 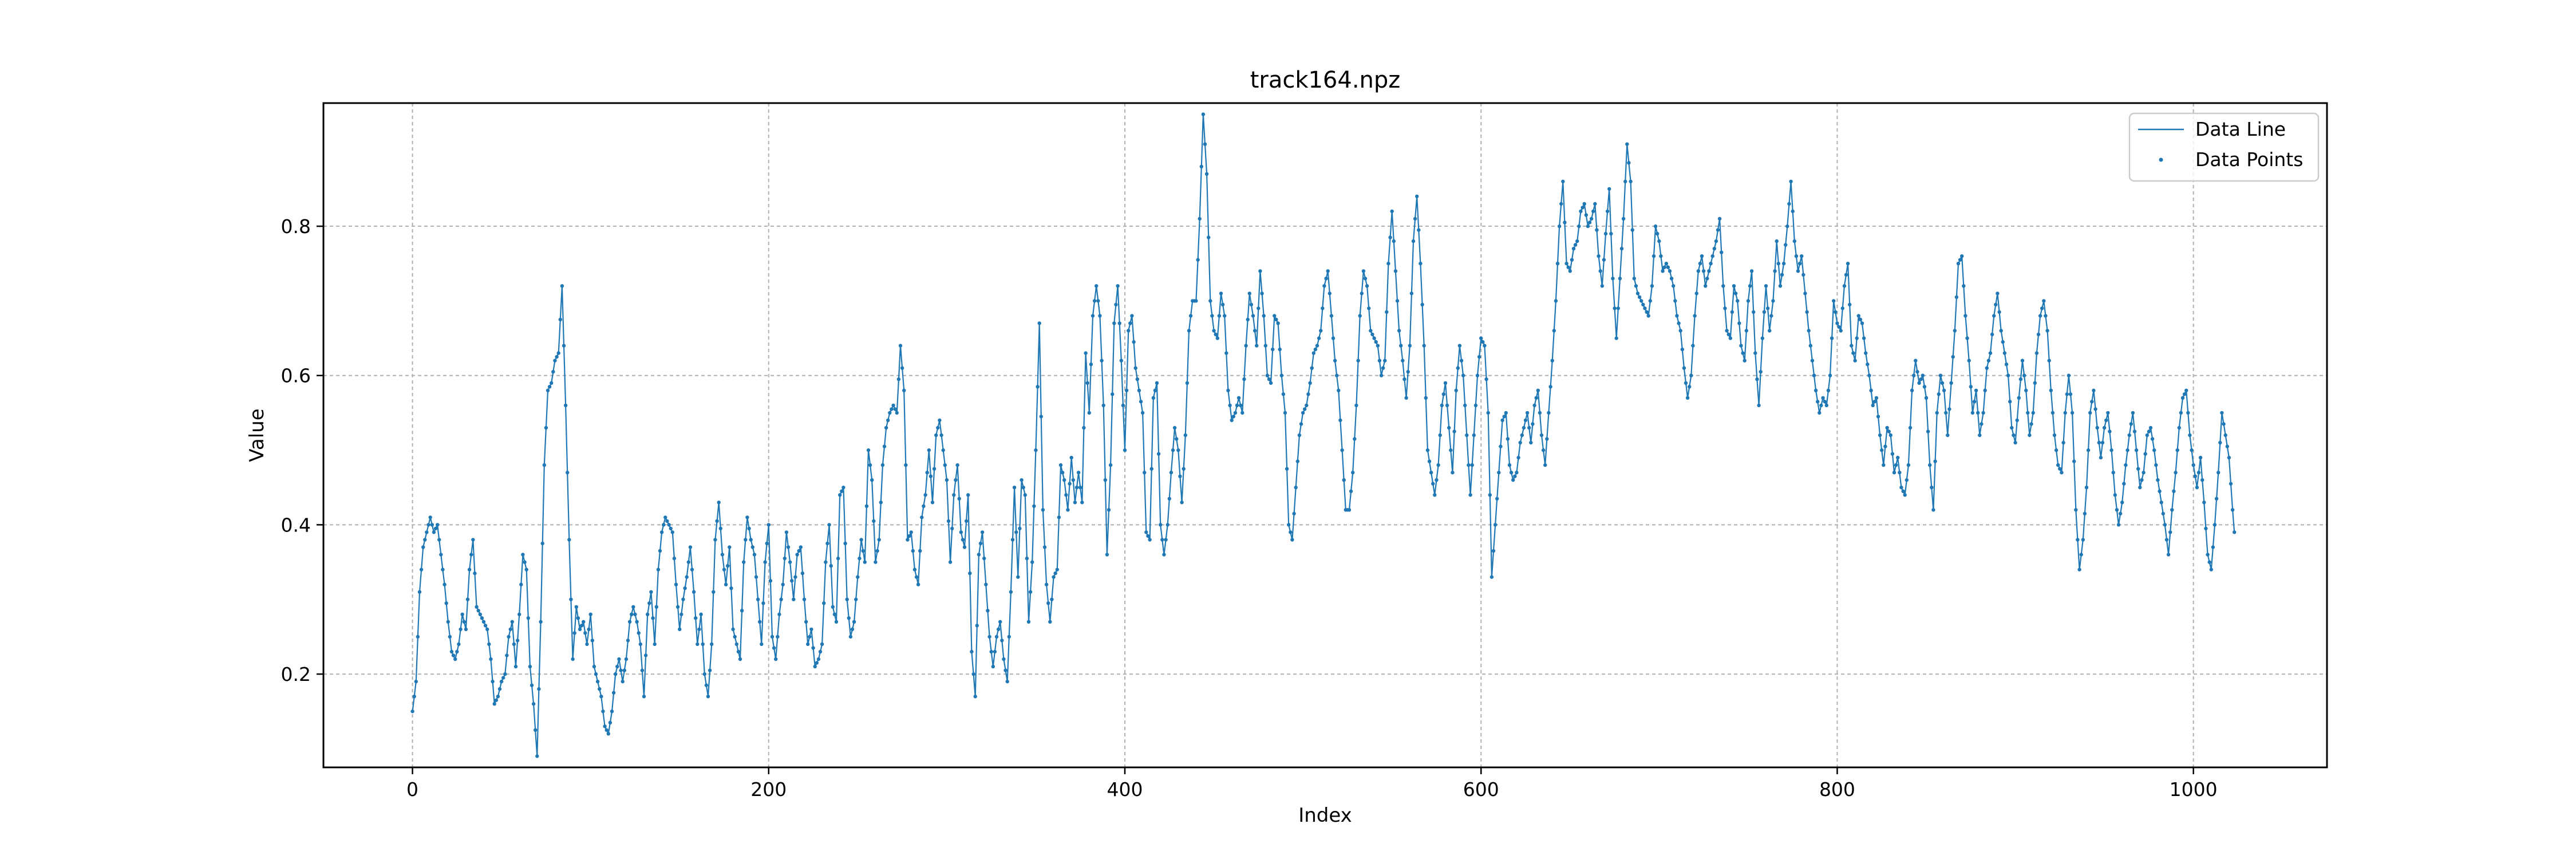 What do you see at coordinates (296, 674) in the screenshot?
I see `y-tick-label: 0.2` at bounding box center [296, 674].